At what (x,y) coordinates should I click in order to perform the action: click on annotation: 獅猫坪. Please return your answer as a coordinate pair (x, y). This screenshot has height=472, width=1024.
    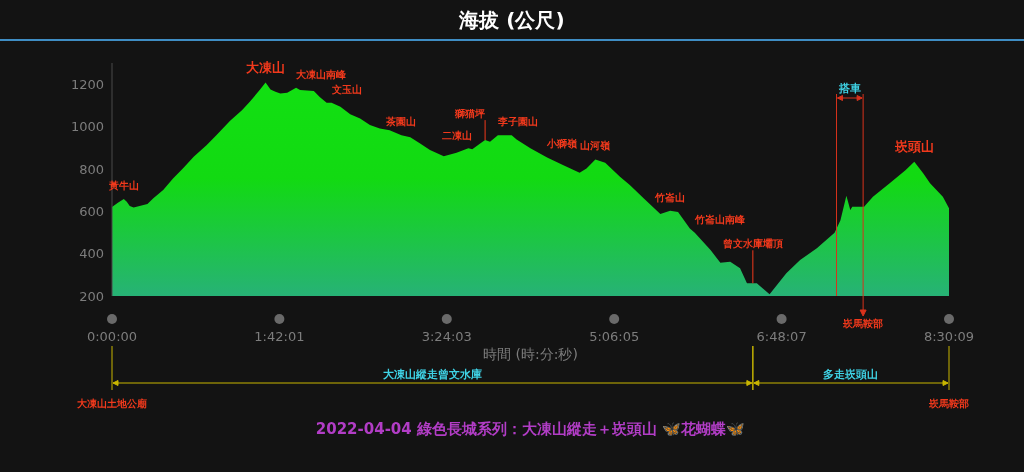
    Looking at the image, I should click on (470, 114).